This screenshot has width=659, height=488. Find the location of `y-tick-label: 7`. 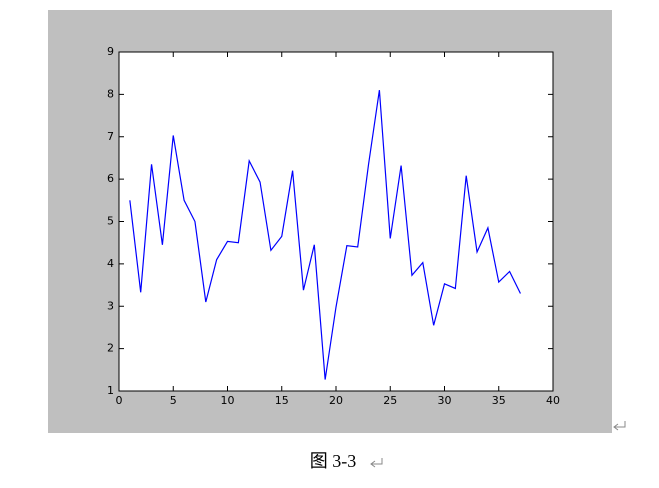

y-tick-label: 7 is located at coordinates (110, 136).